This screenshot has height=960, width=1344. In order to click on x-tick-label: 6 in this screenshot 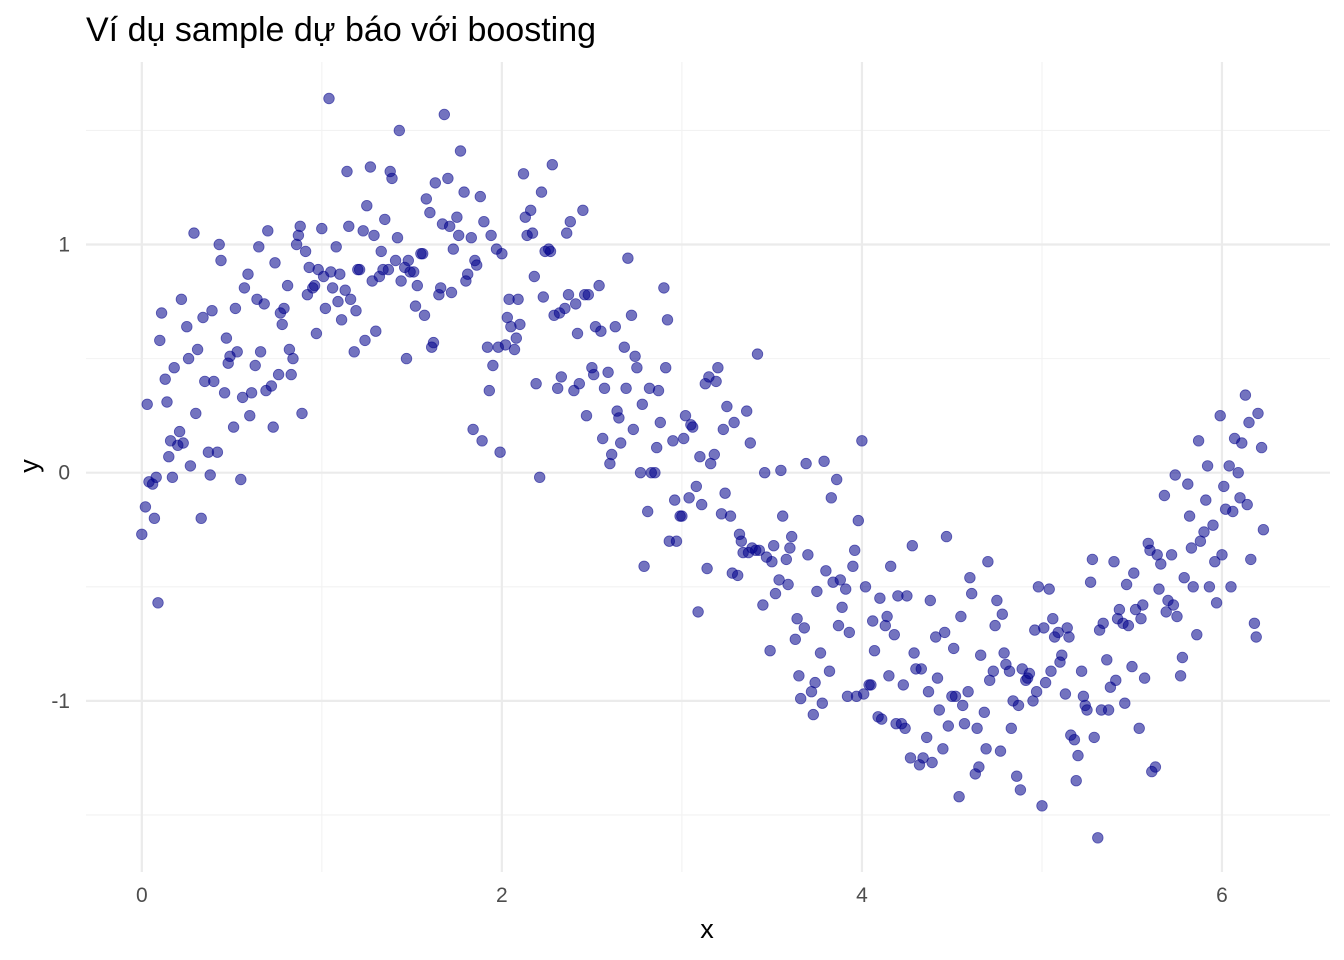, I will do `click(1222, 895)`.